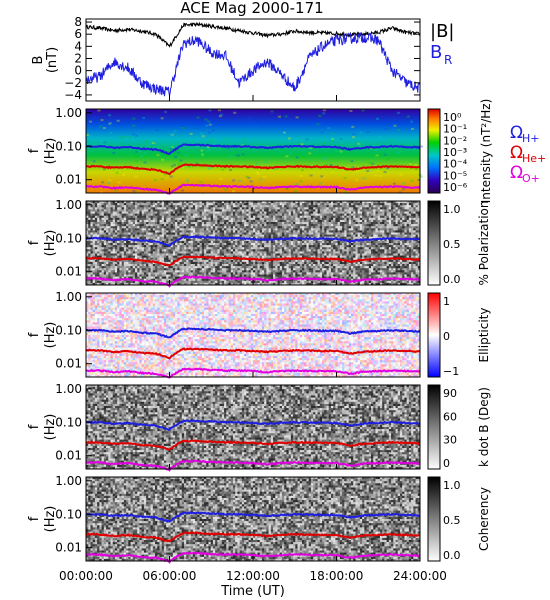 This screenshot has height=600, width=550. What do you see at coordinates (78, 22) in the screenshot?
I see `y-tick-label: 8` at bounding box center [78, 22].